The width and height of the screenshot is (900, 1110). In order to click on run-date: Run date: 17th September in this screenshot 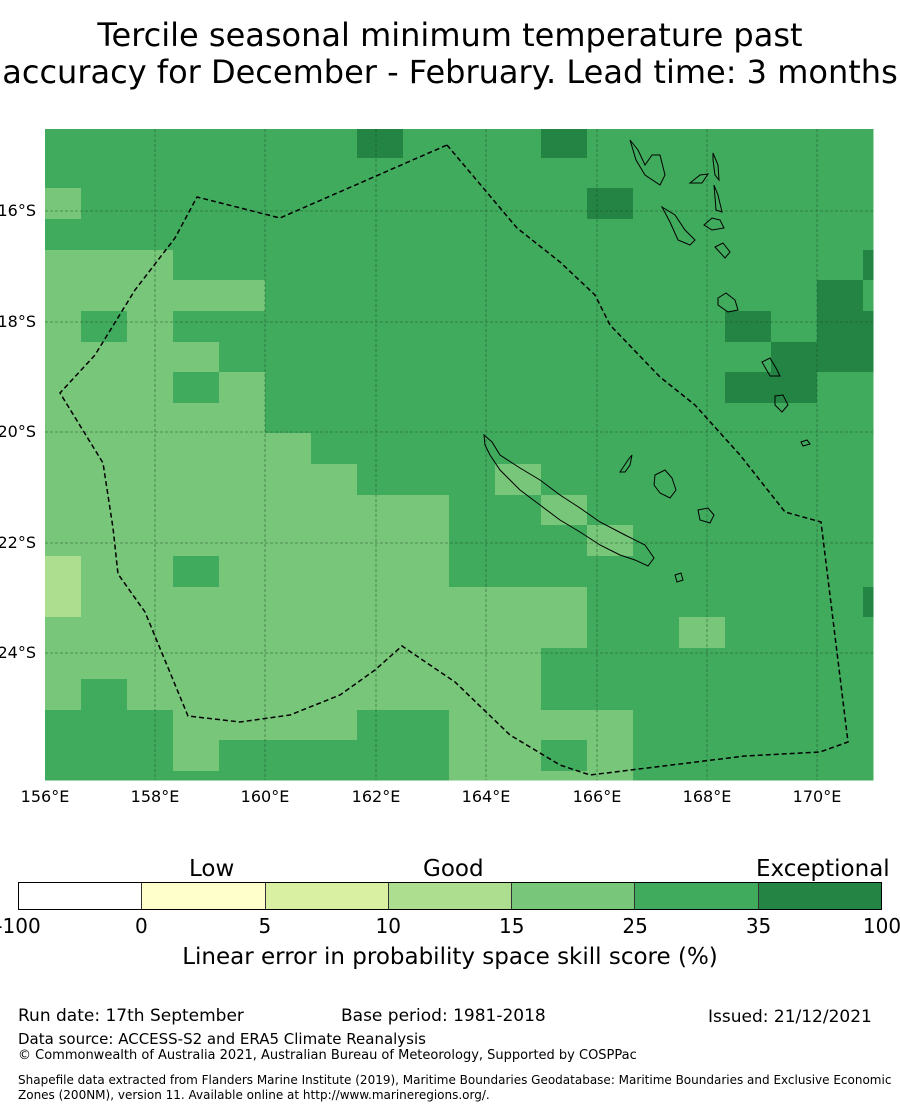, I will do `click(131, 1016)`.